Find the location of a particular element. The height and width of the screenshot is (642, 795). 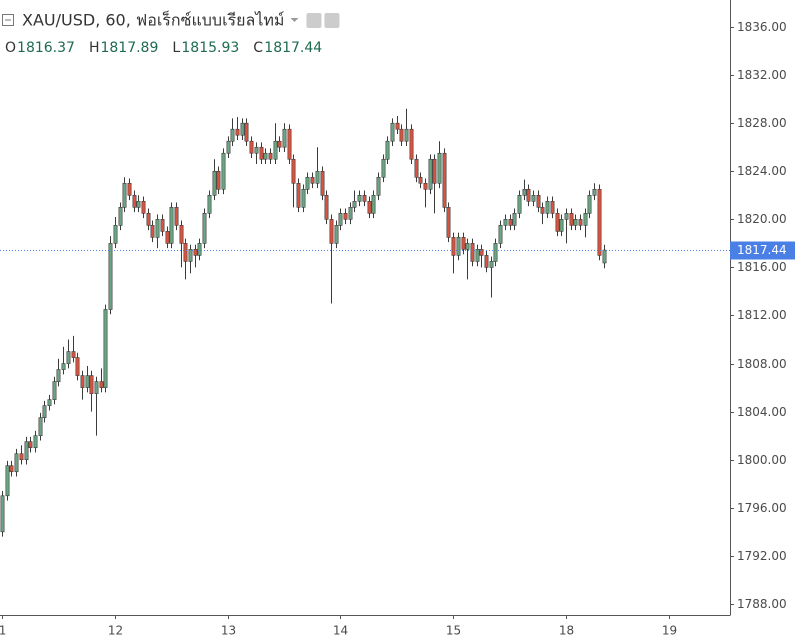

y-tick-label: 1820.00 is located at coordinates (762, 219).